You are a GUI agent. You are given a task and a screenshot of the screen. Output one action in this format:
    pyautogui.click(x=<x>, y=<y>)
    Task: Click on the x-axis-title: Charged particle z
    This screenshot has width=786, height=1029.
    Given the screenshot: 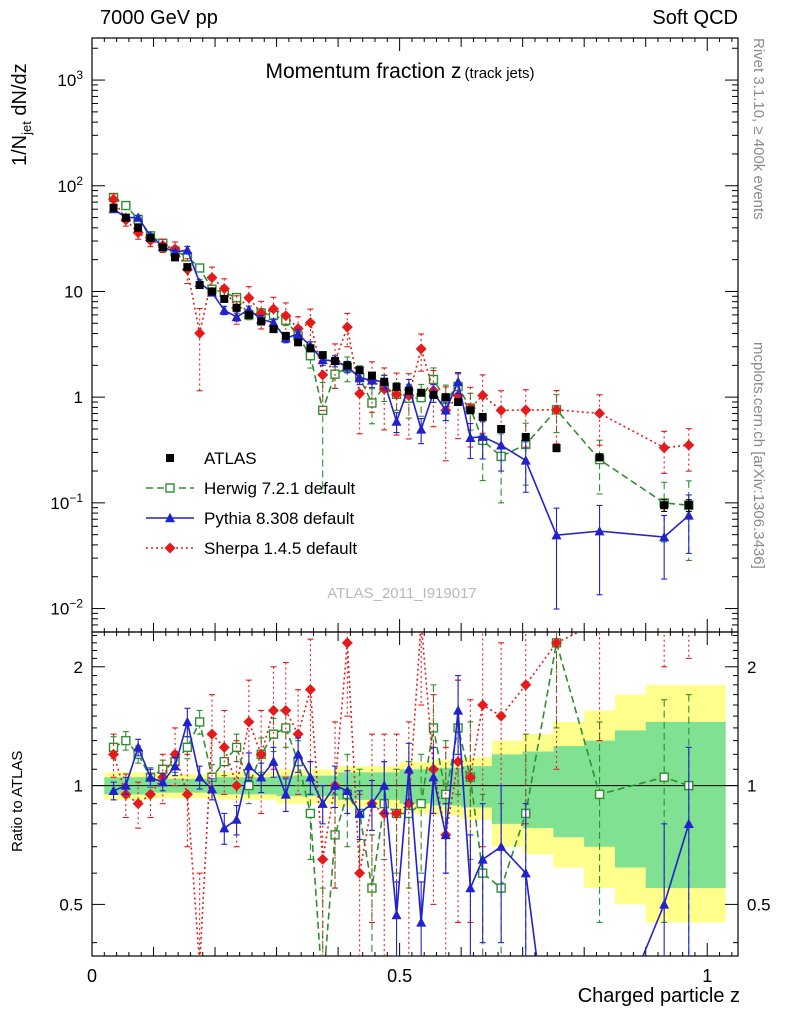 What is the action you would take?
    pyautogui.click(x=659, y=996)
    